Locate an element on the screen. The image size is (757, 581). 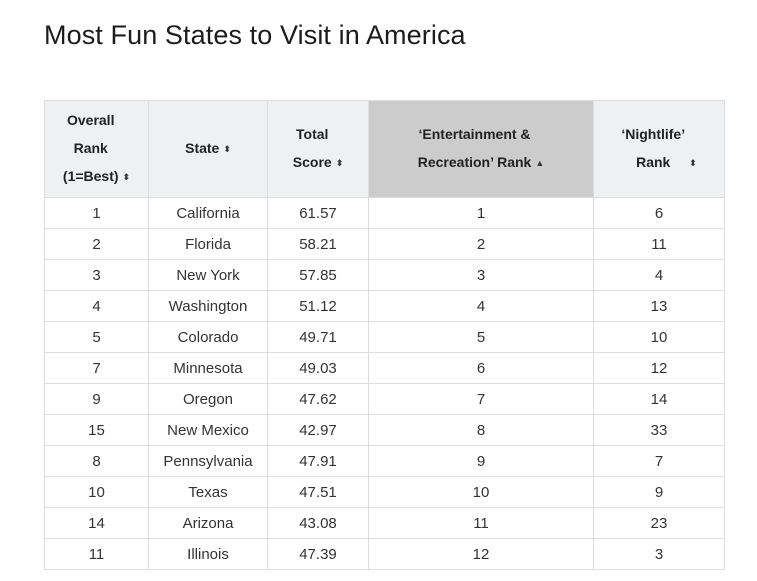
cell-total-score: 42.97 is located at coordinates (318, 430).